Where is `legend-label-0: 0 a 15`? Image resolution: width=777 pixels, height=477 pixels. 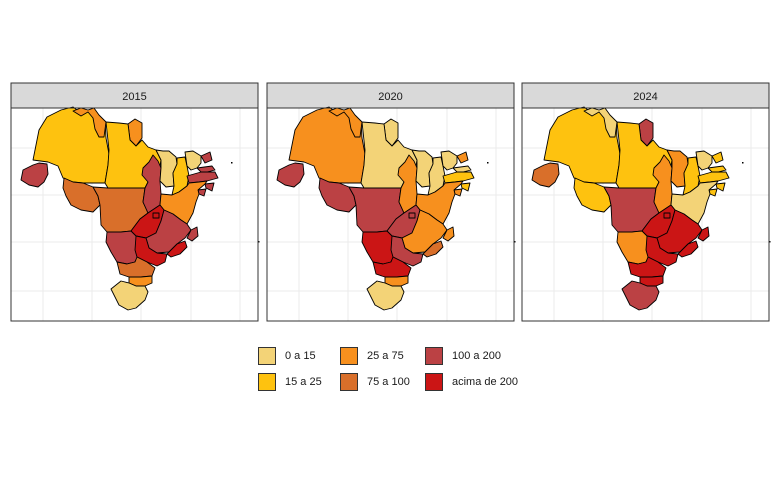 legend-label-0: 0 a 15 is located at coordinates (300, 356).